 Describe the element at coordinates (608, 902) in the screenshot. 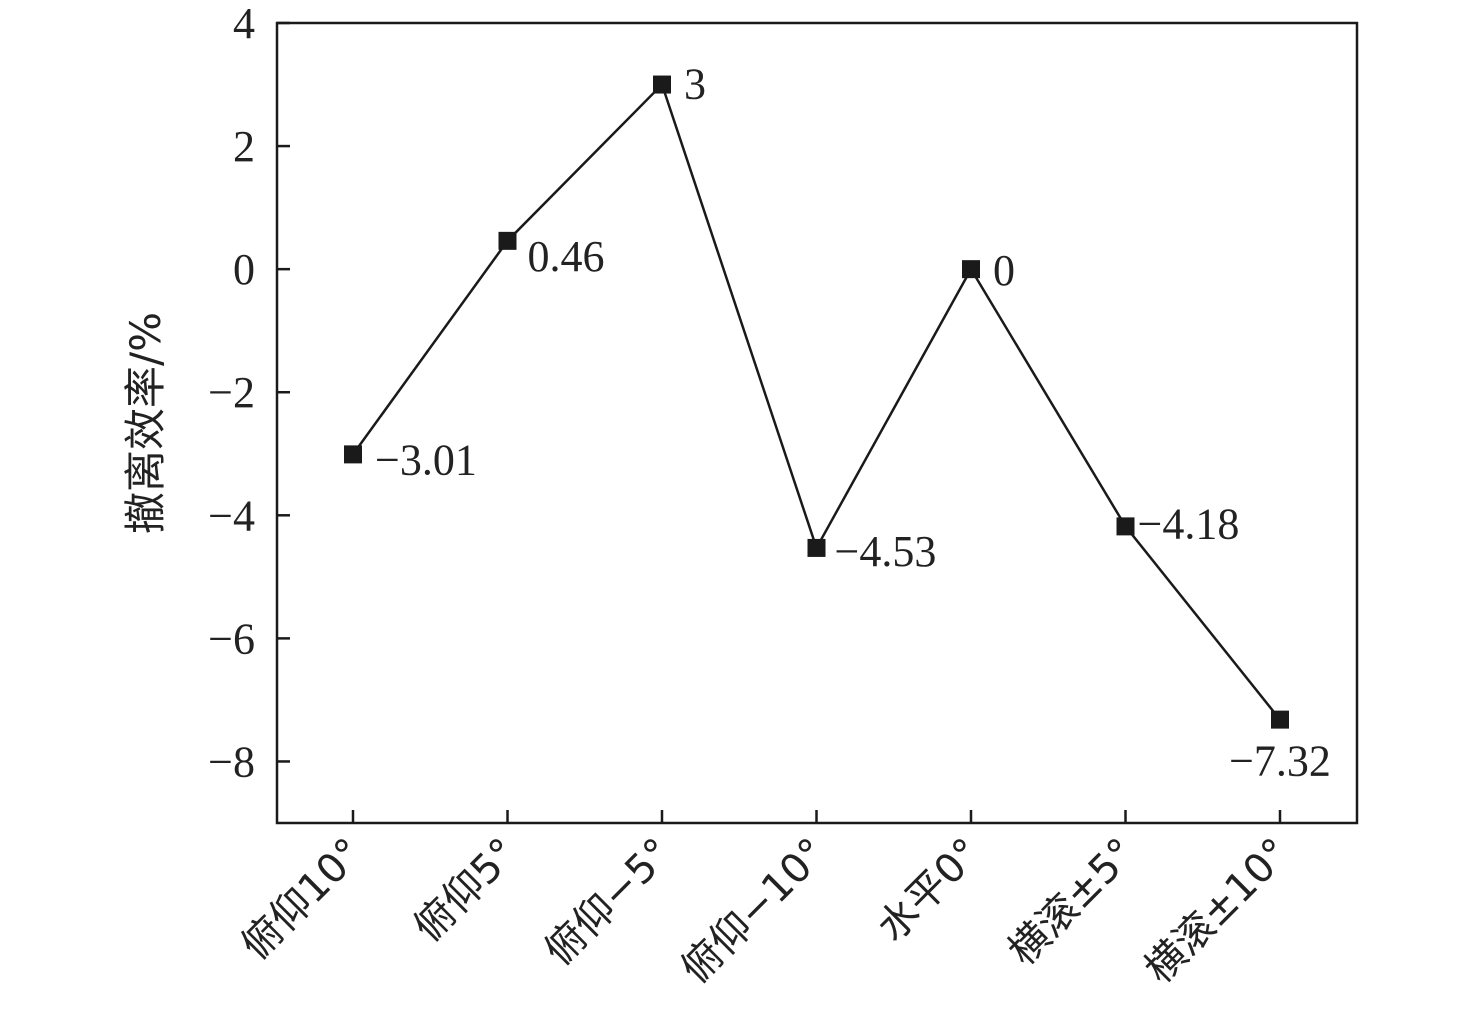

I see `x-tick-label: 俯仰−5°` at that location.